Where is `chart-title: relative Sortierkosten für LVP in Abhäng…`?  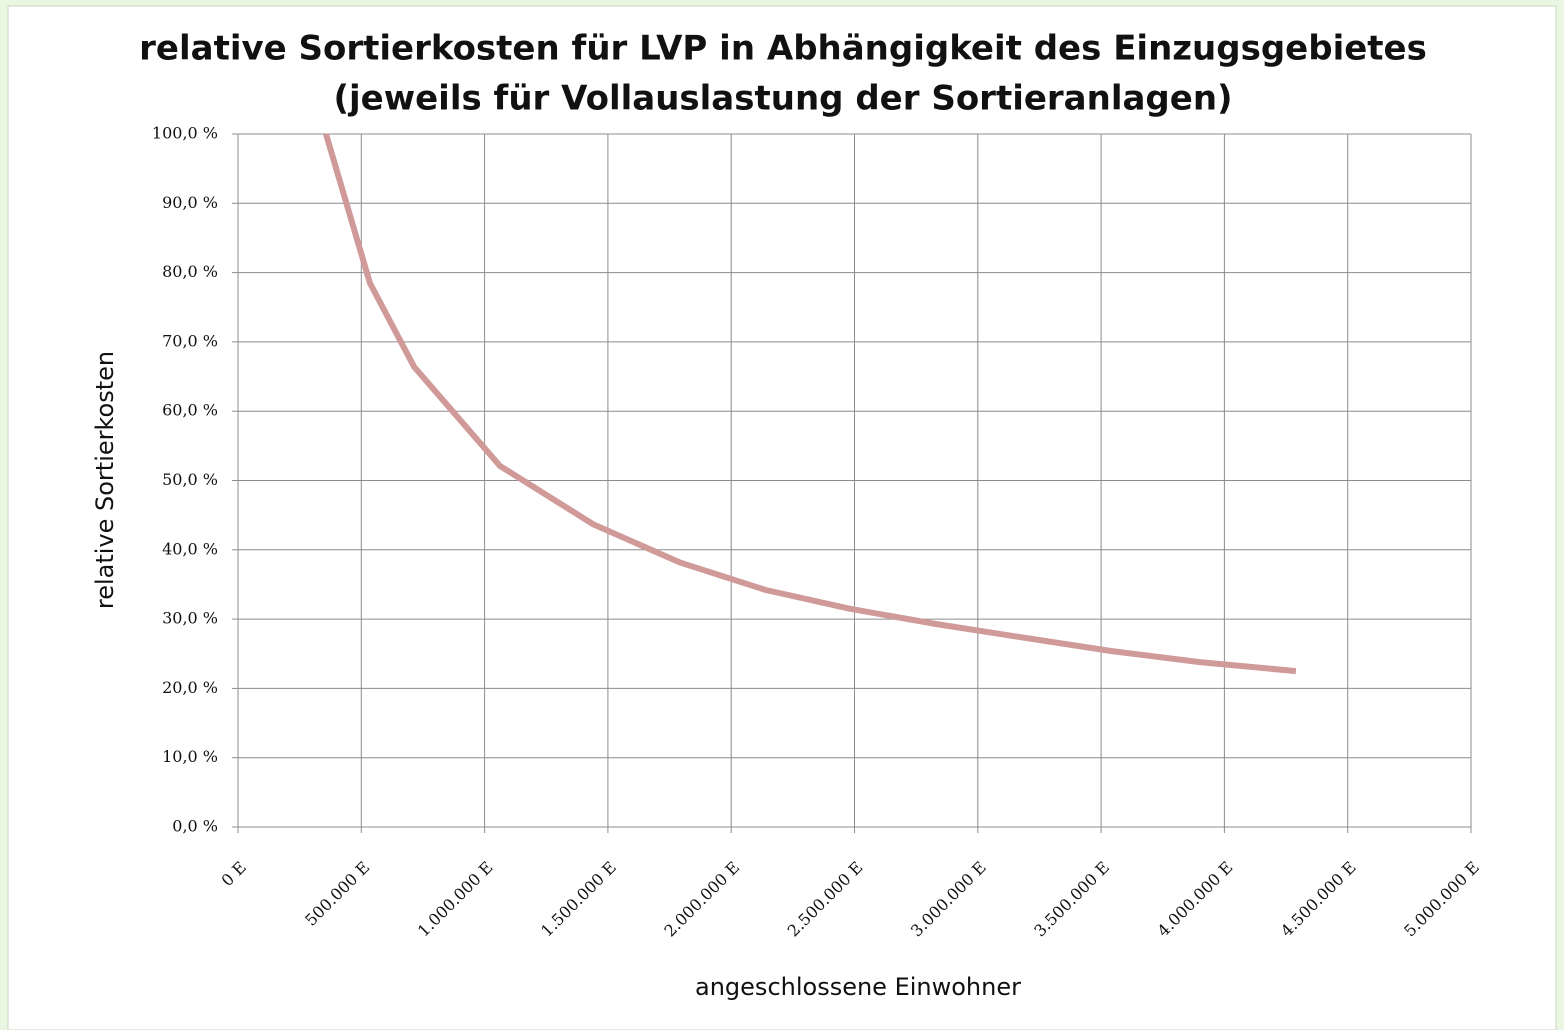 chart-title: relative Sortierkosten für LVP in Abhäng… is located at coordinates (783, 49).